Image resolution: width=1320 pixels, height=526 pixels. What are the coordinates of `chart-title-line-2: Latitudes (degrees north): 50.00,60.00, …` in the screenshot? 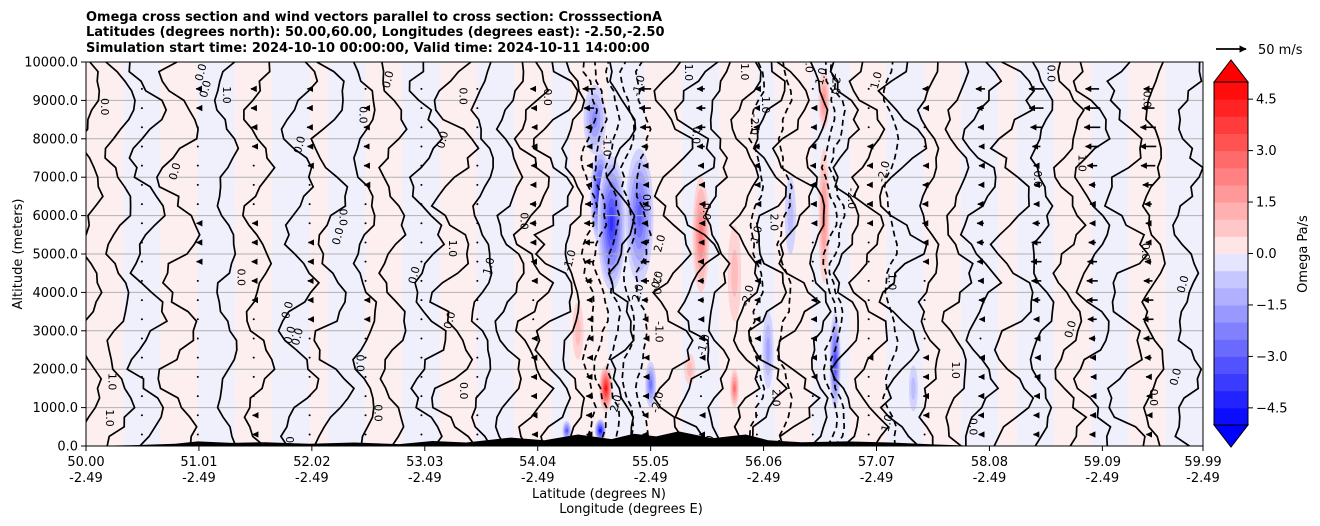 It's located at (375, 32).